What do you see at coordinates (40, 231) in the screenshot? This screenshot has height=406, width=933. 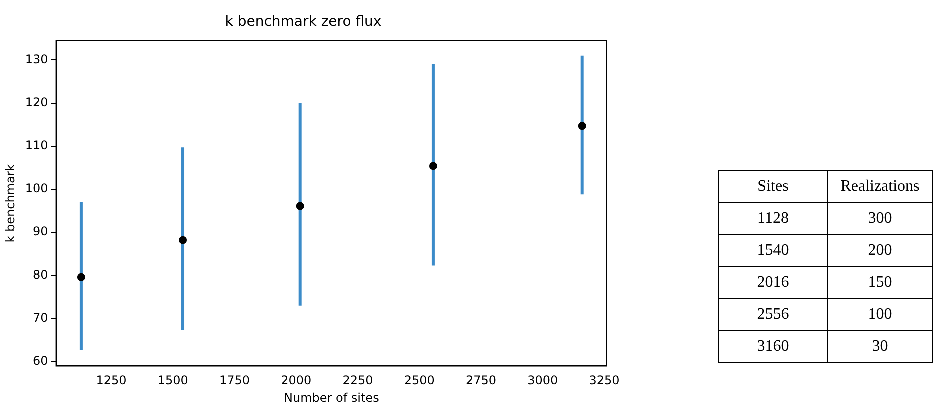 I see `y-tick-label: 90` at bounding box center [40, 231].